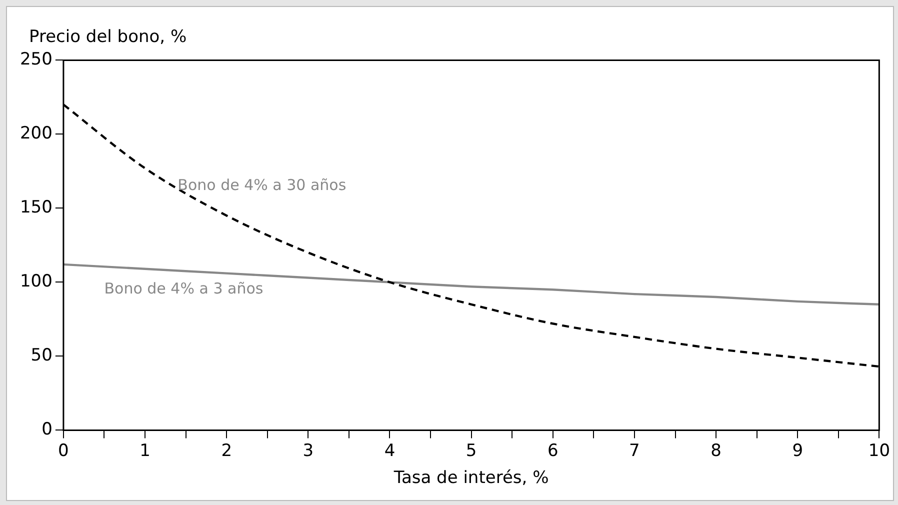 The width and height of the screenshot is (898, 505). Describe the element at coordinates (470, 478) in the screenshot. I see `x-axis-title: Tasa de interés, %` at that location.